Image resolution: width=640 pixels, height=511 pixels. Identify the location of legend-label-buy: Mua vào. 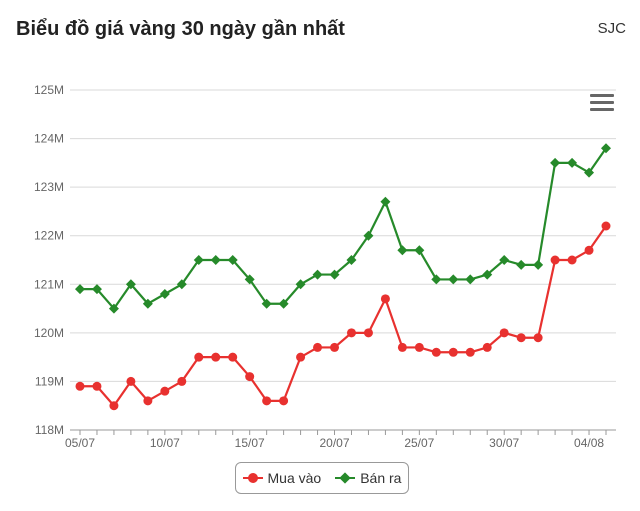
(294, 478).